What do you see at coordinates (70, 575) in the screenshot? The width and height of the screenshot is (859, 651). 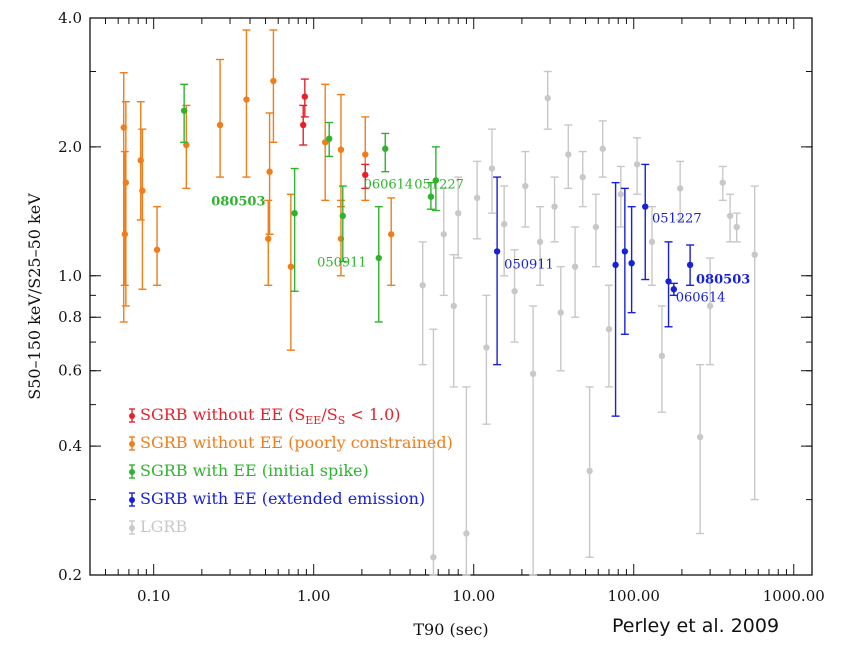 I see `y-tick-label: 0.2` at bounding box center [70, 575].